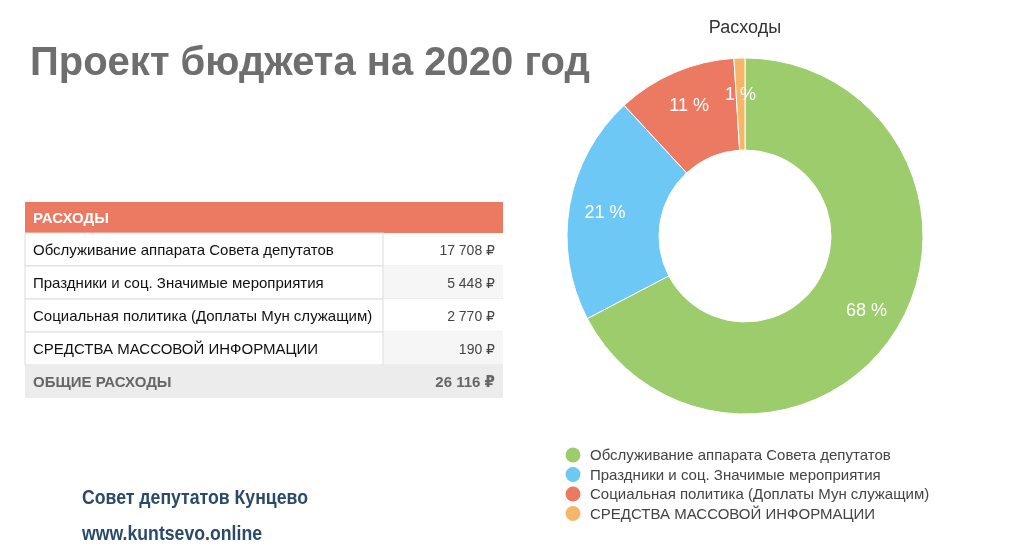  Describe the element at coordinates (740, 454) in the screenshot. I see `legend-label: Обслуживание аппарата Совета депутатов` at that location.